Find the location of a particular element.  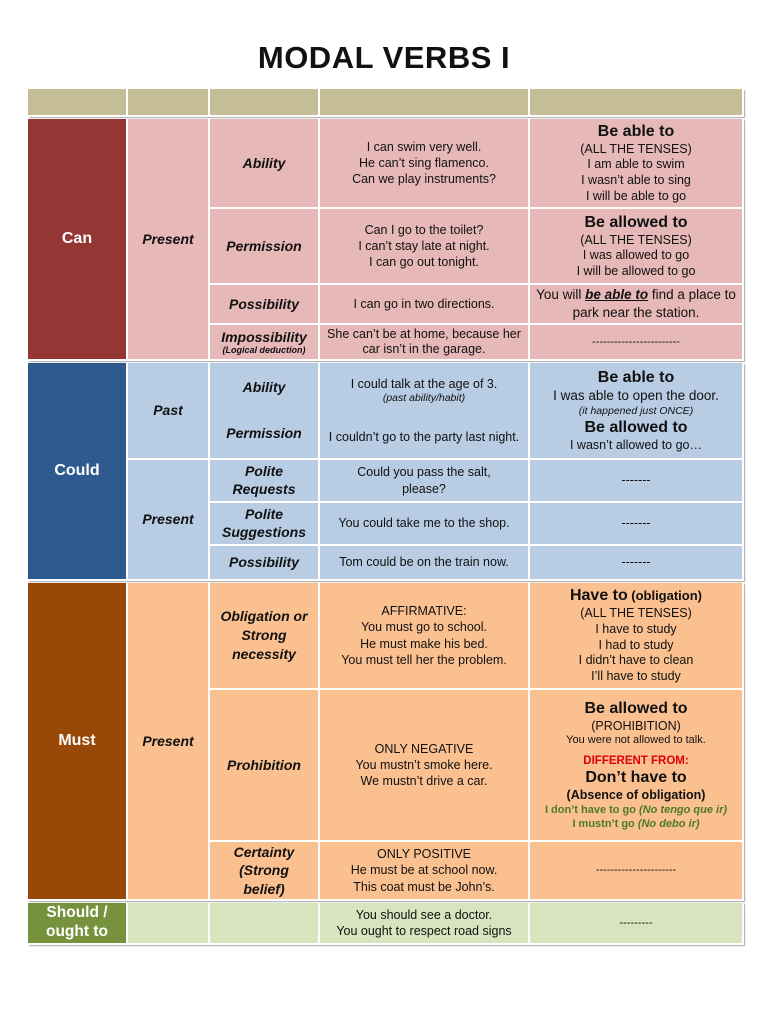

use-cell-obligation: Obligation or Strong necessity is located at coordinates (265, 636).